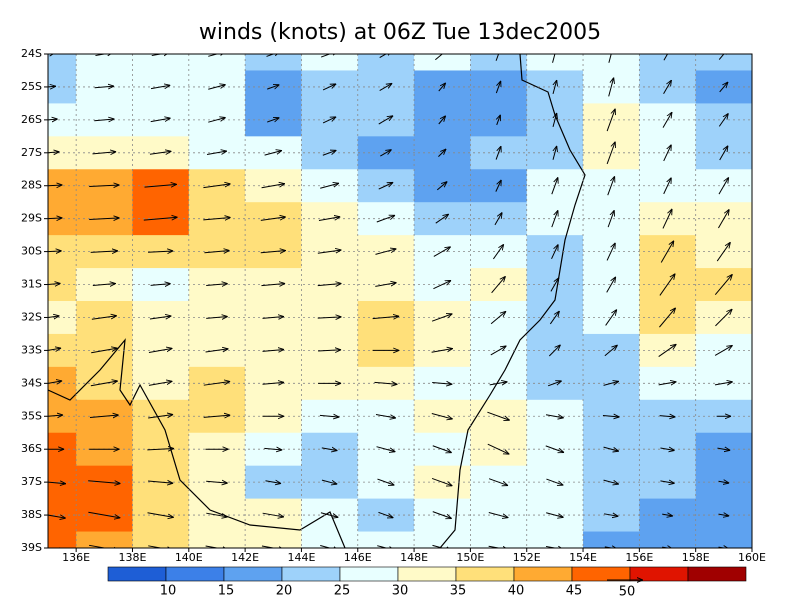 The image size is (800, 600). I want to click on y-tick-label: 29S, so click(31, 218).